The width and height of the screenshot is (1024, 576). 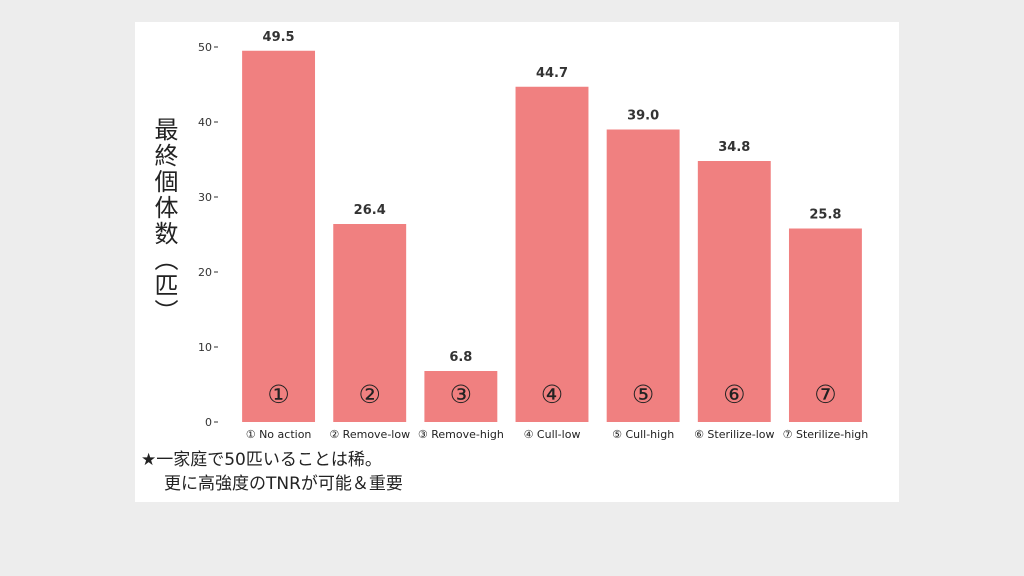 I want to click on note-text: ★一家庭で50匹いることは稀。 更に高強度のTNRが可能＆重要, so click(x=272, y=472).